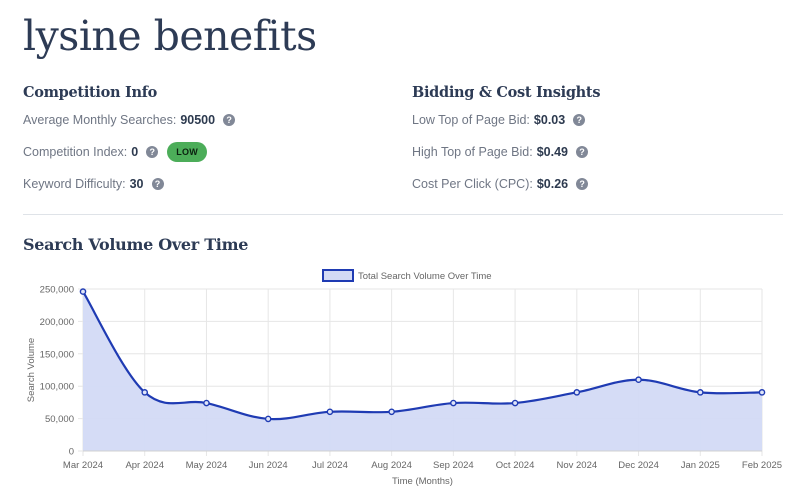 The width and height of the screenshot is (800, 494). Describe the element at coordinates (506, 92) in the screenshot. I see `bidding-insights-heading: Bidding & Cost Insights` at that location.